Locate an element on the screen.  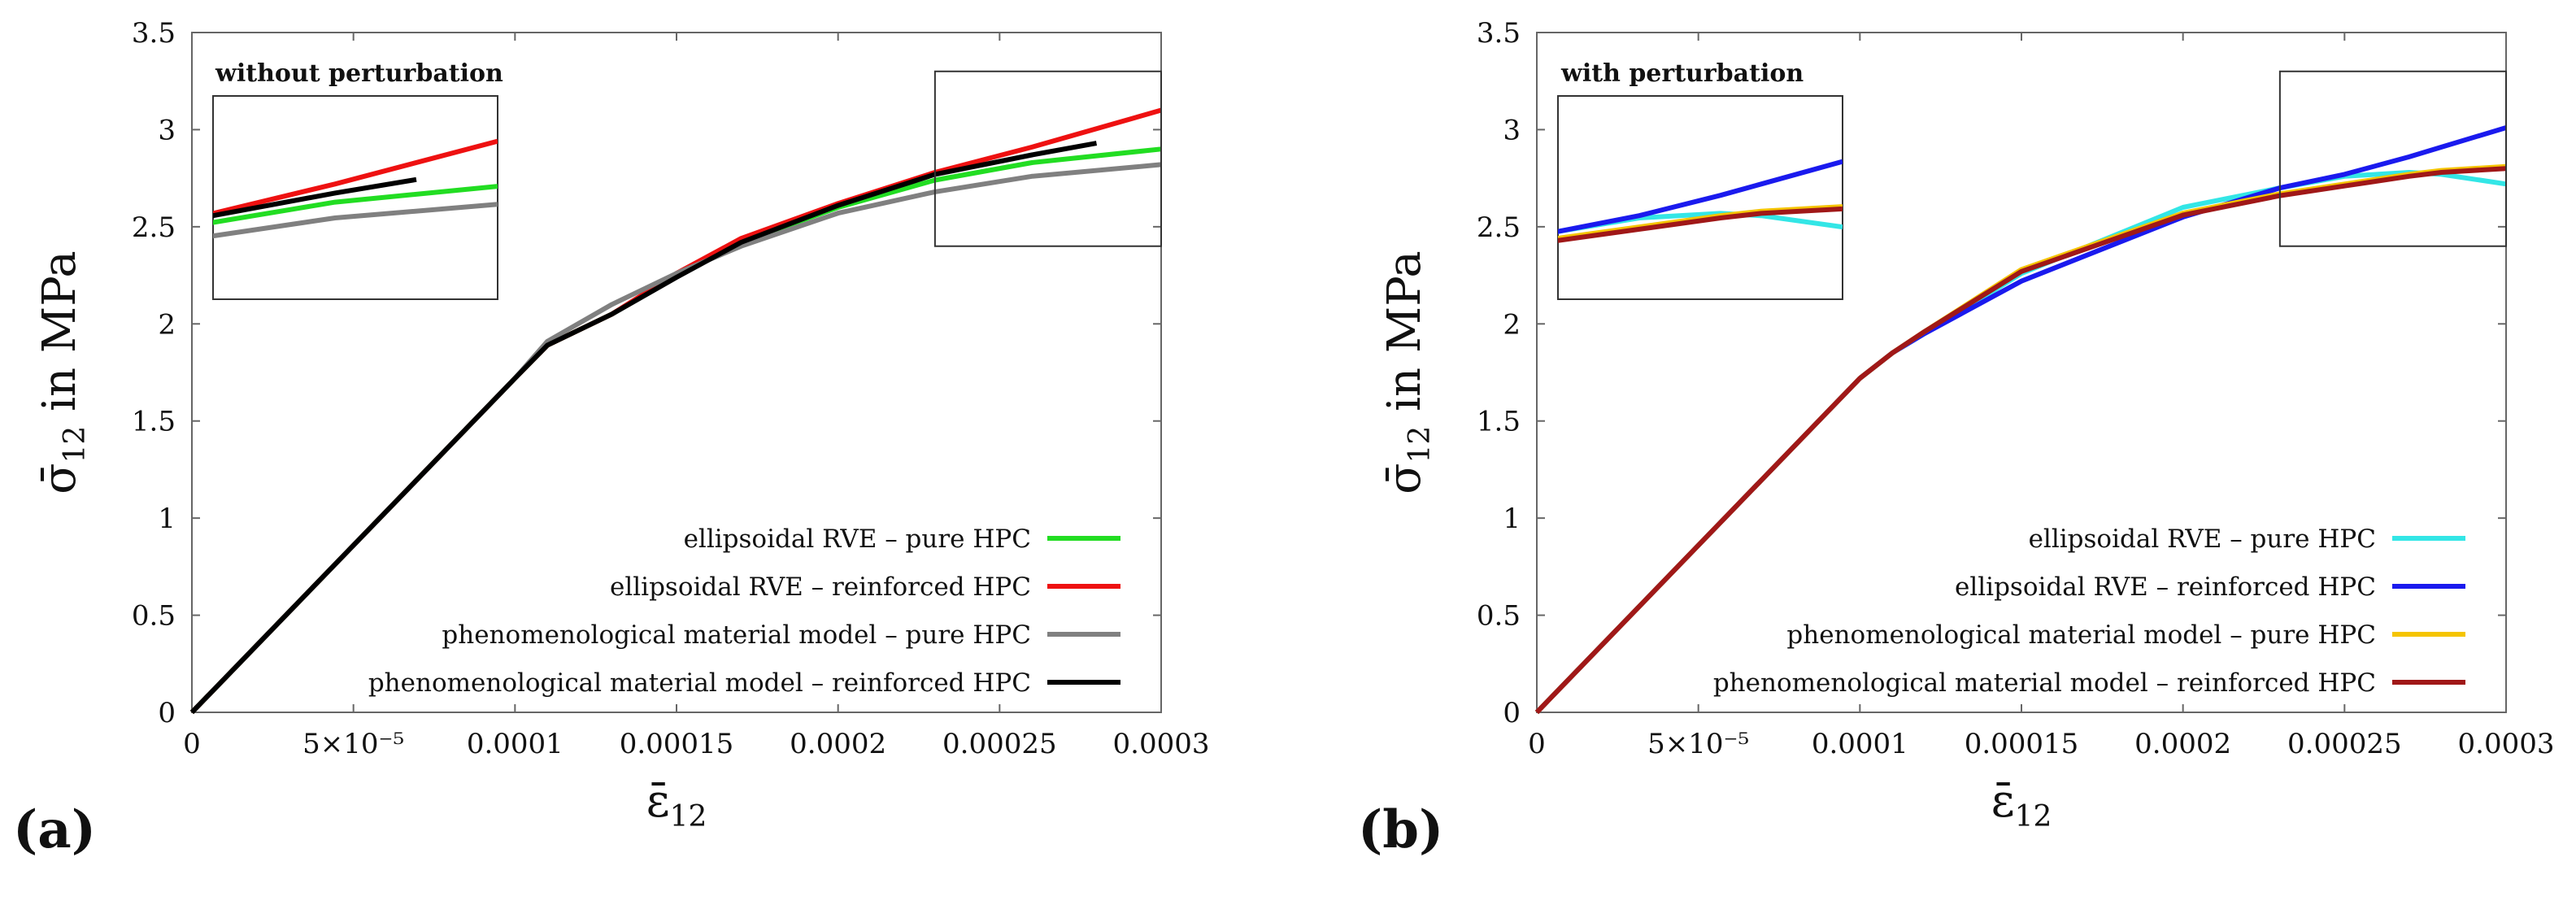
x-axis-label-a: ε̄12 is located at coordinates (677, 804).